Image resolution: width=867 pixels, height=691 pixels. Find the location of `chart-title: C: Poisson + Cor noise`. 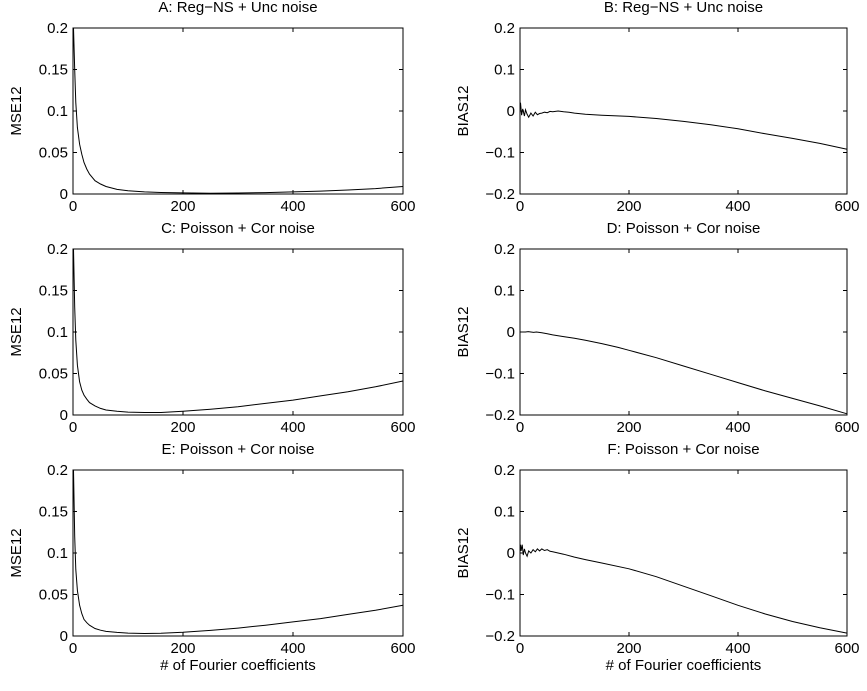

chart-title: C: Poisson + Cor noise is located at coordinates (238, 228).